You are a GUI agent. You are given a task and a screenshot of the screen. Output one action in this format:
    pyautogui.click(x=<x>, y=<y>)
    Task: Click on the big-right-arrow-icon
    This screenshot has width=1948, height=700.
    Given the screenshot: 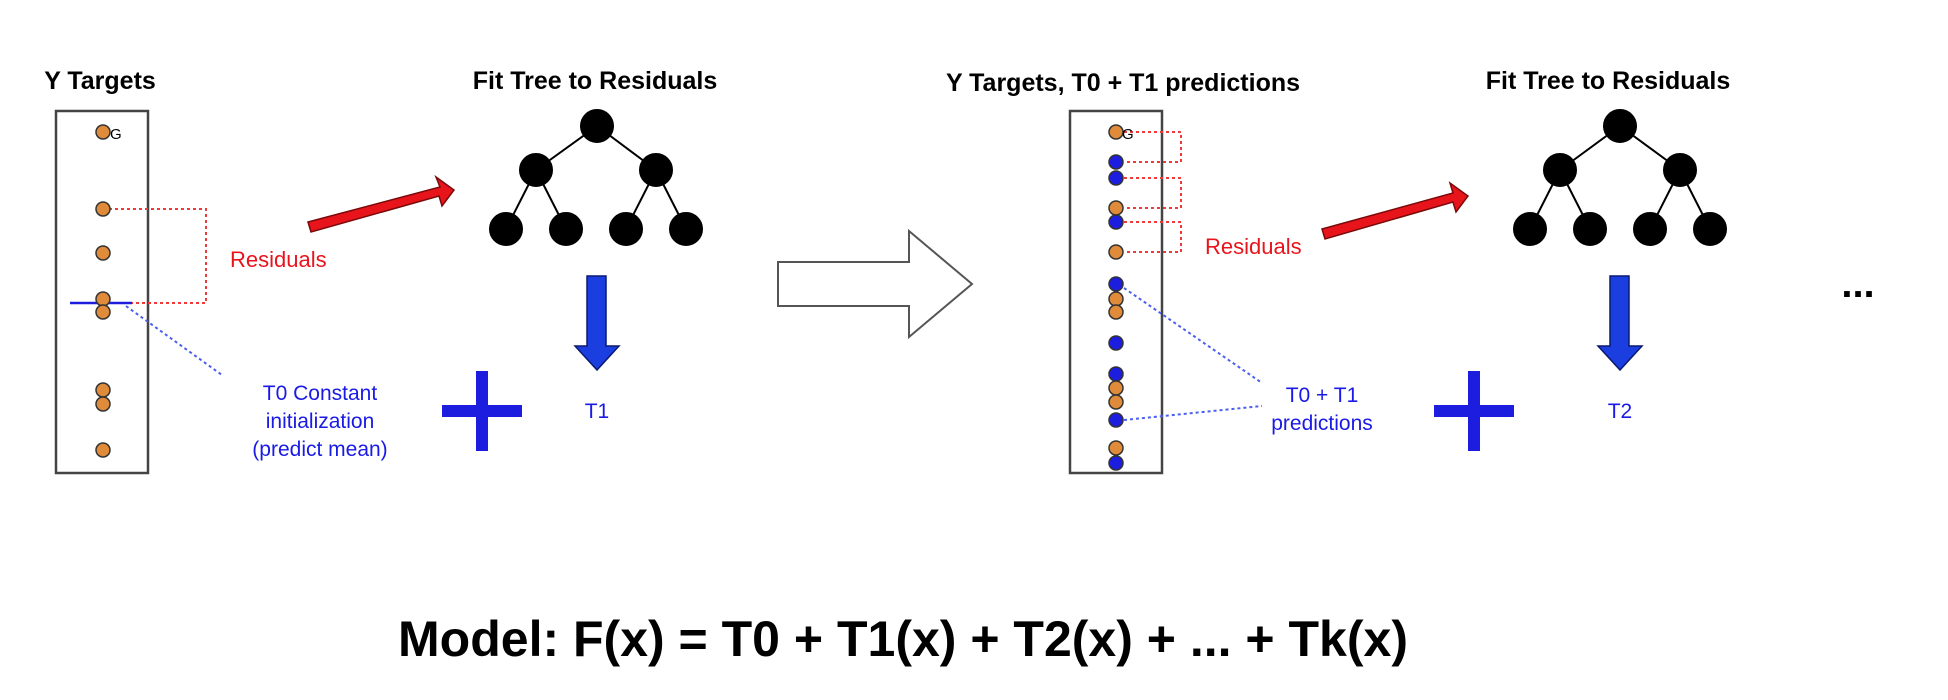 What is the action you would take?
    pyautogui.click(x=875, y=284)
    